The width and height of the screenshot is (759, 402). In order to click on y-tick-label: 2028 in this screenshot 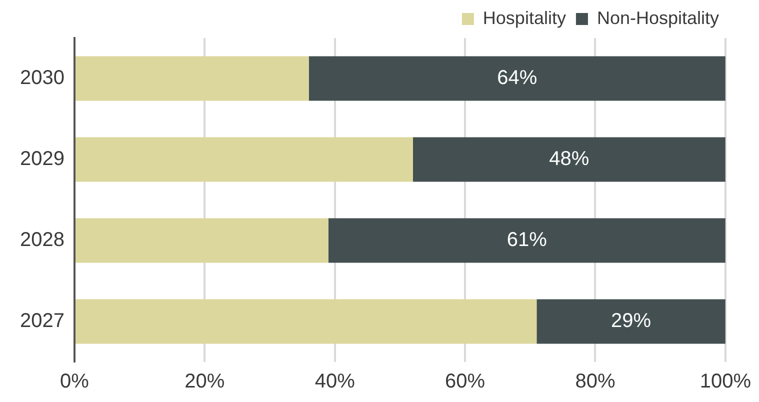, I will do `click(42, 240)`.